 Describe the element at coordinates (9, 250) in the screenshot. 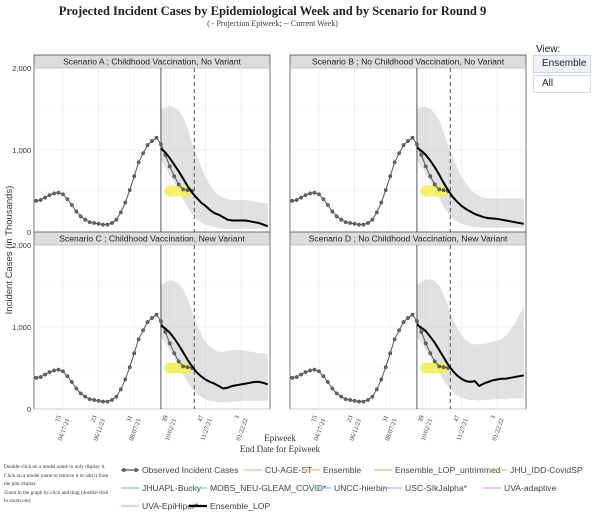

I see `y-axis-label-group: Incident Cases (in Thousands)` at that location.